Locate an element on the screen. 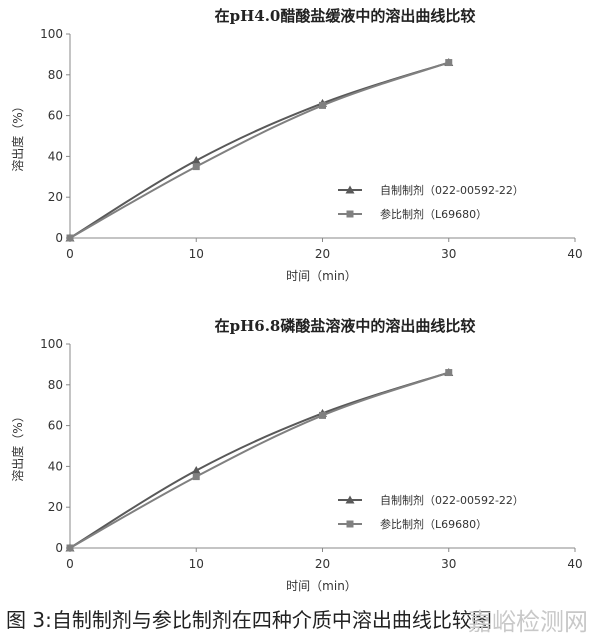 The image size is (600, 641). chart-title: 在pH6.8磷酸盐溶液中的溶出曲线比较 is located at coordinates (345, 326).